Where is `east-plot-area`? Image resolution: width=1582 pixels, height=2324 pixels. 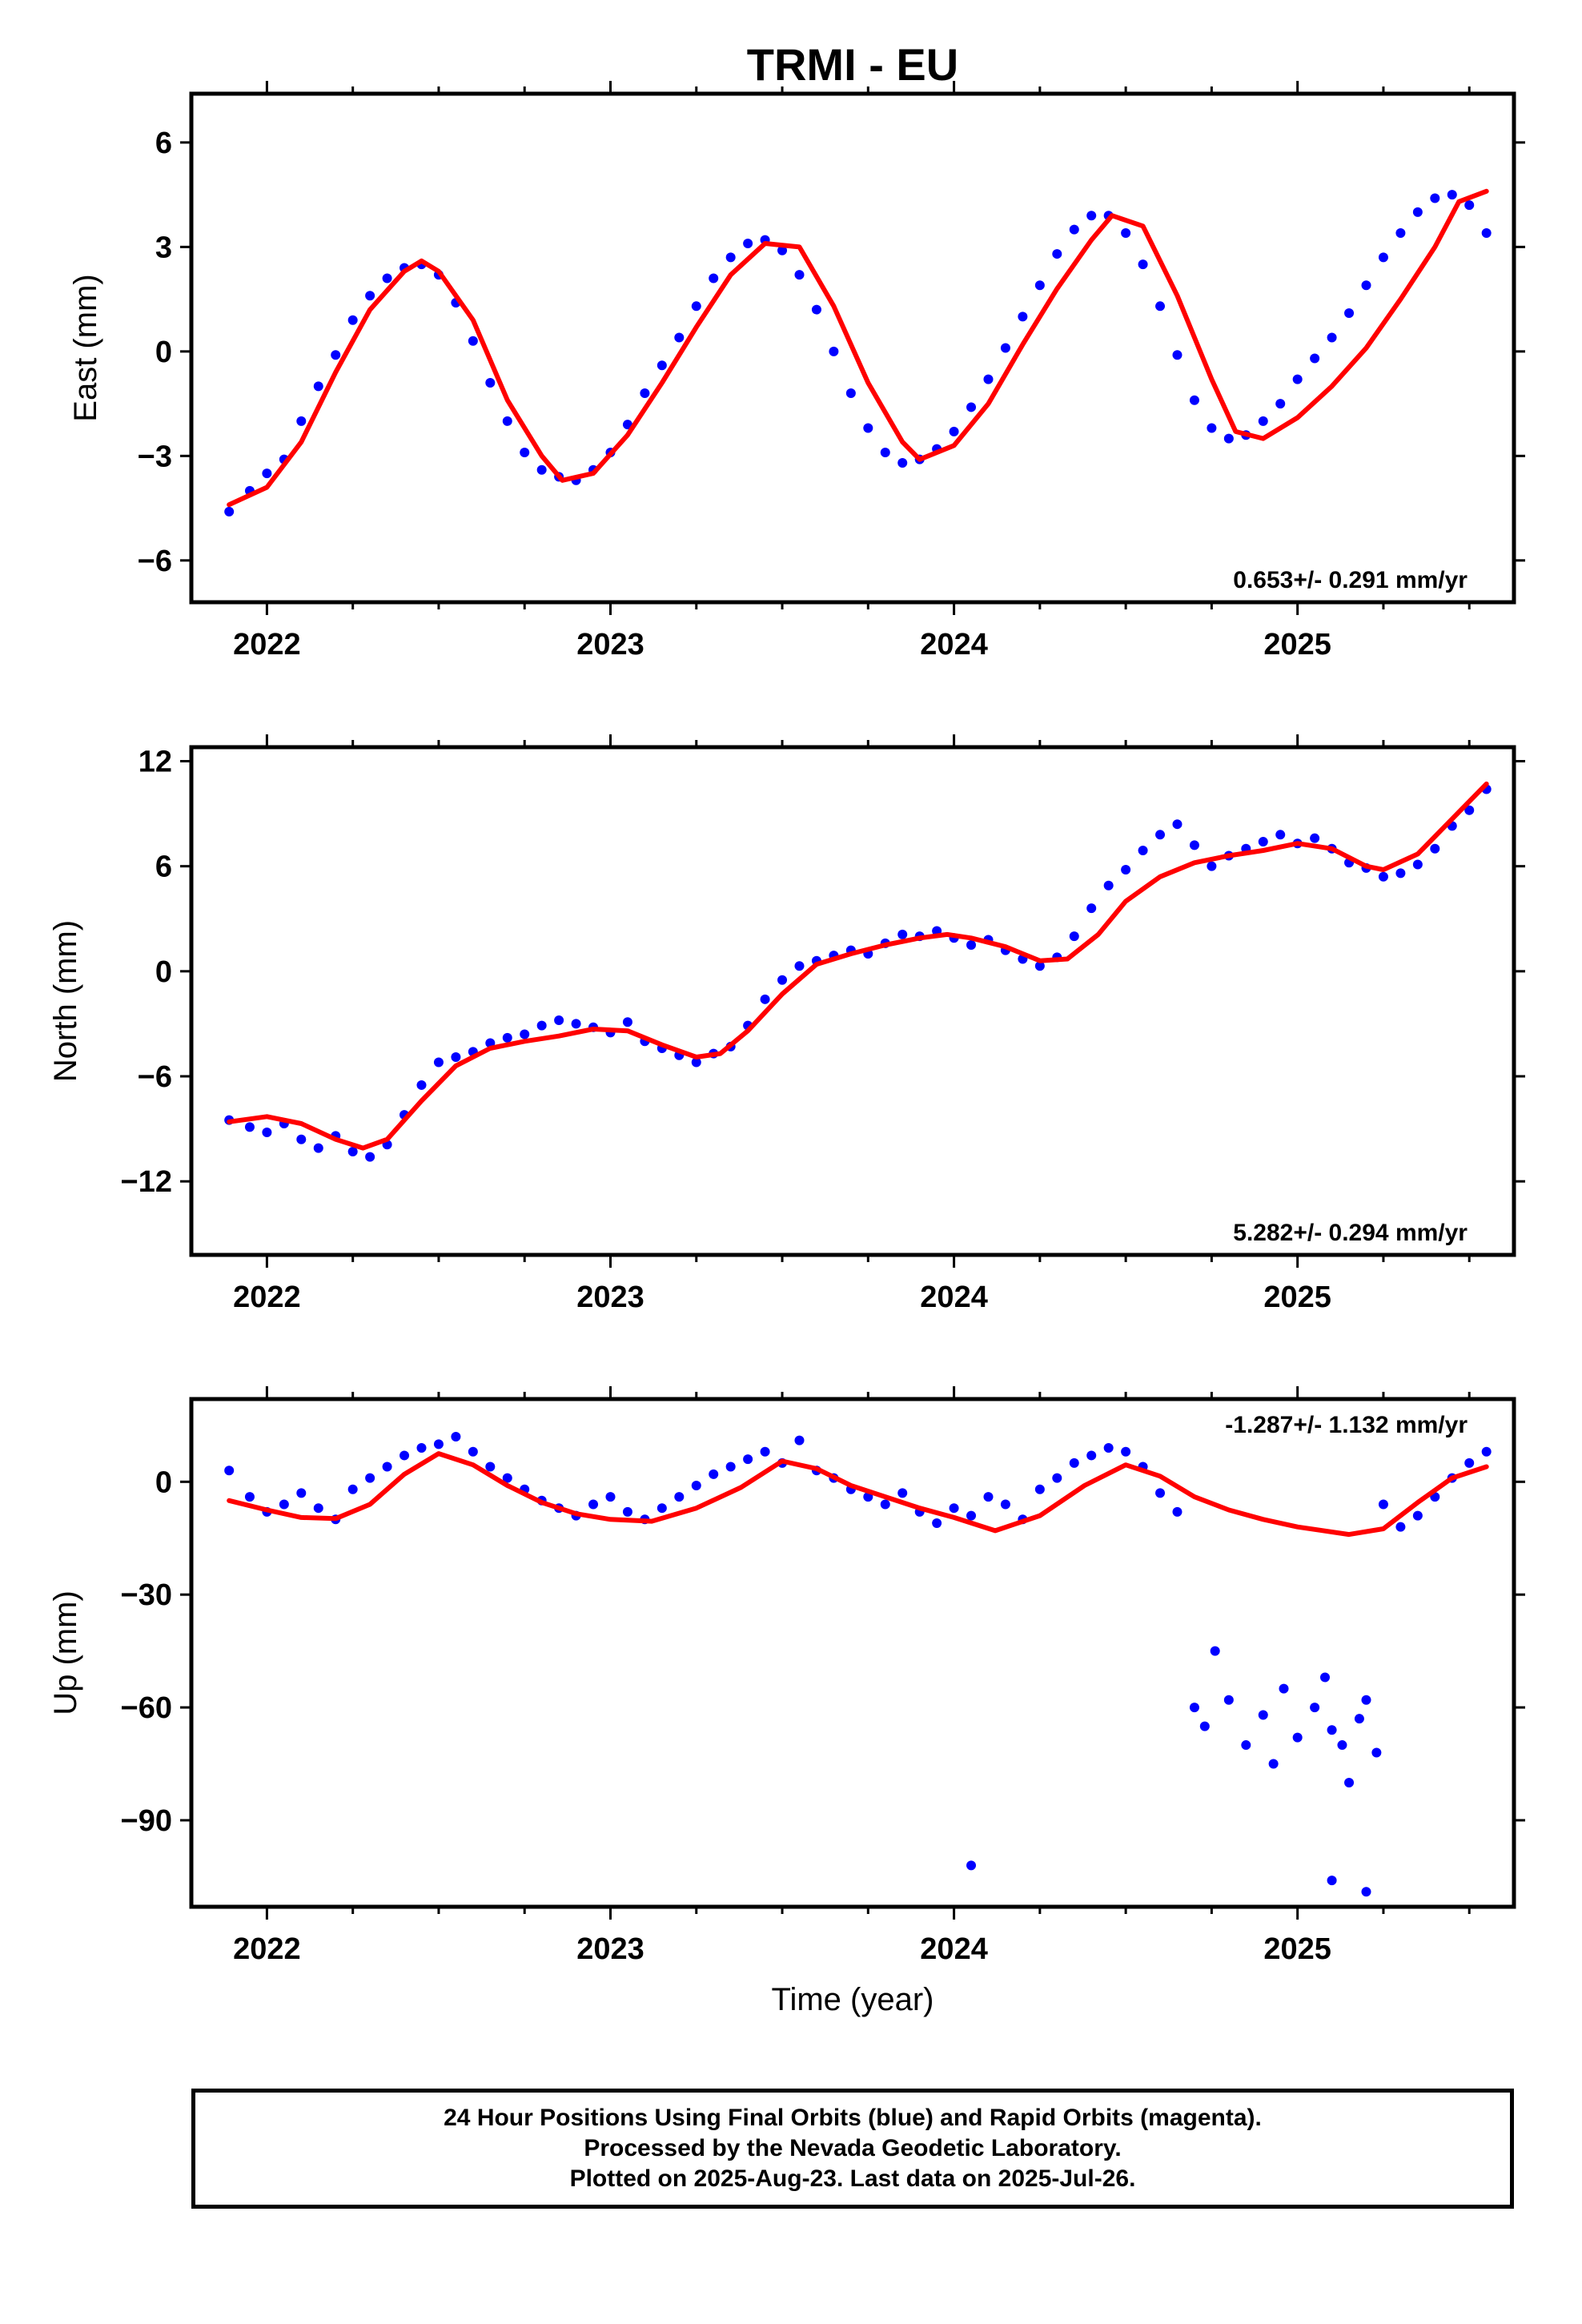 east-plot-area is located at coordinates (858, 352).